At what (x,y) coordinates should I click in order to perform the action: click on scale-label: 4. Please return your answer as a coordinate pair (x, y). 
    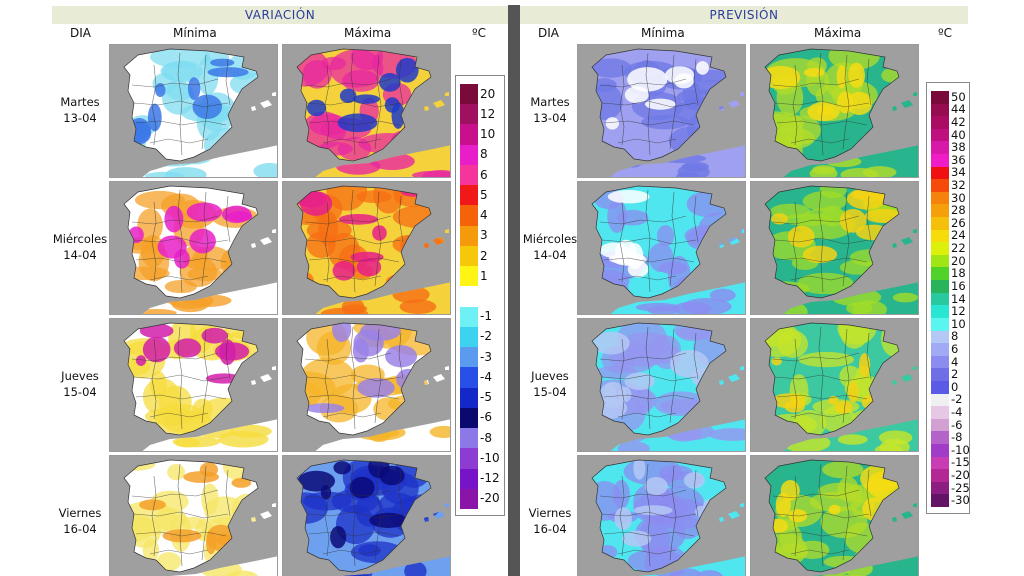
    Looking at the image, I should click on (955, 361).